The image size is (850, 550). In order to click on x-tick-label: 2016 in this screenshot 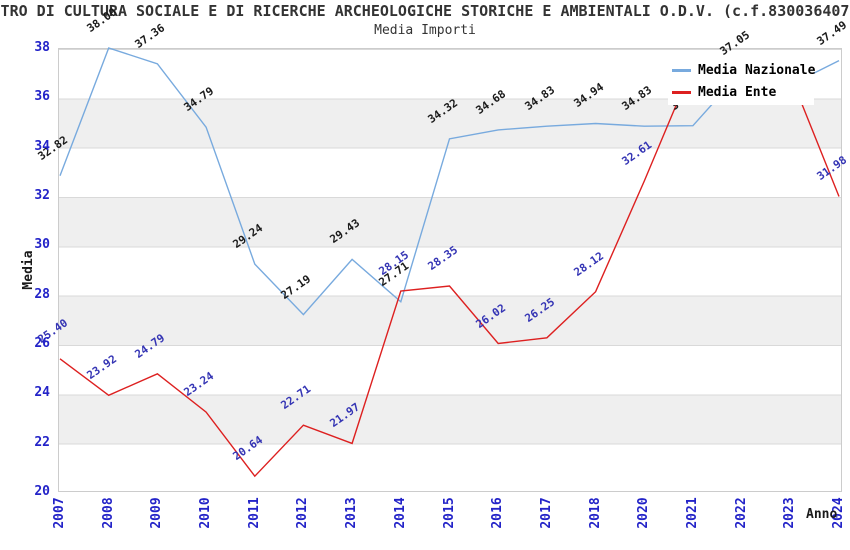, I will do `click(498, 513)`.